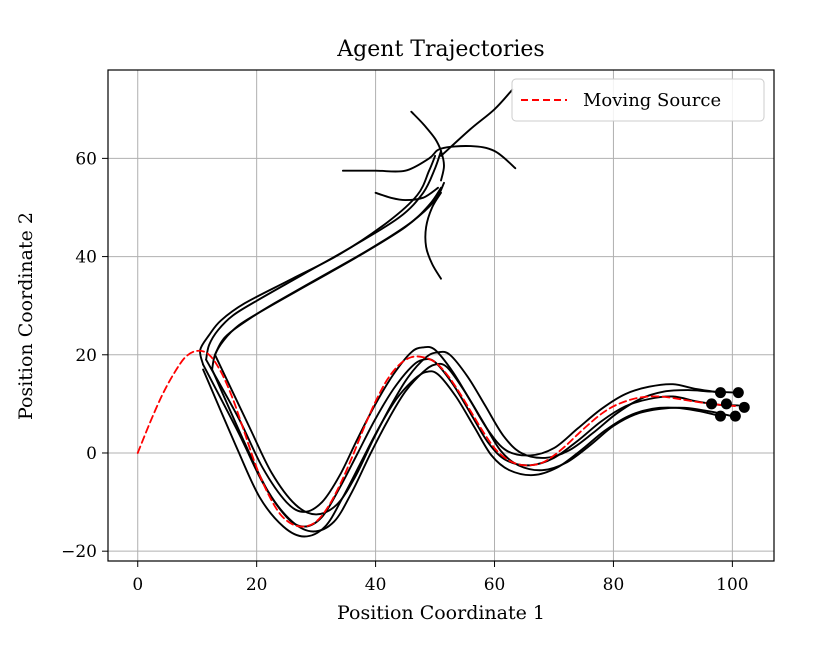 This screenshot has height=649, width=830. I want to click on legend-label-moving-source: Moving Source, so click(652, 100).